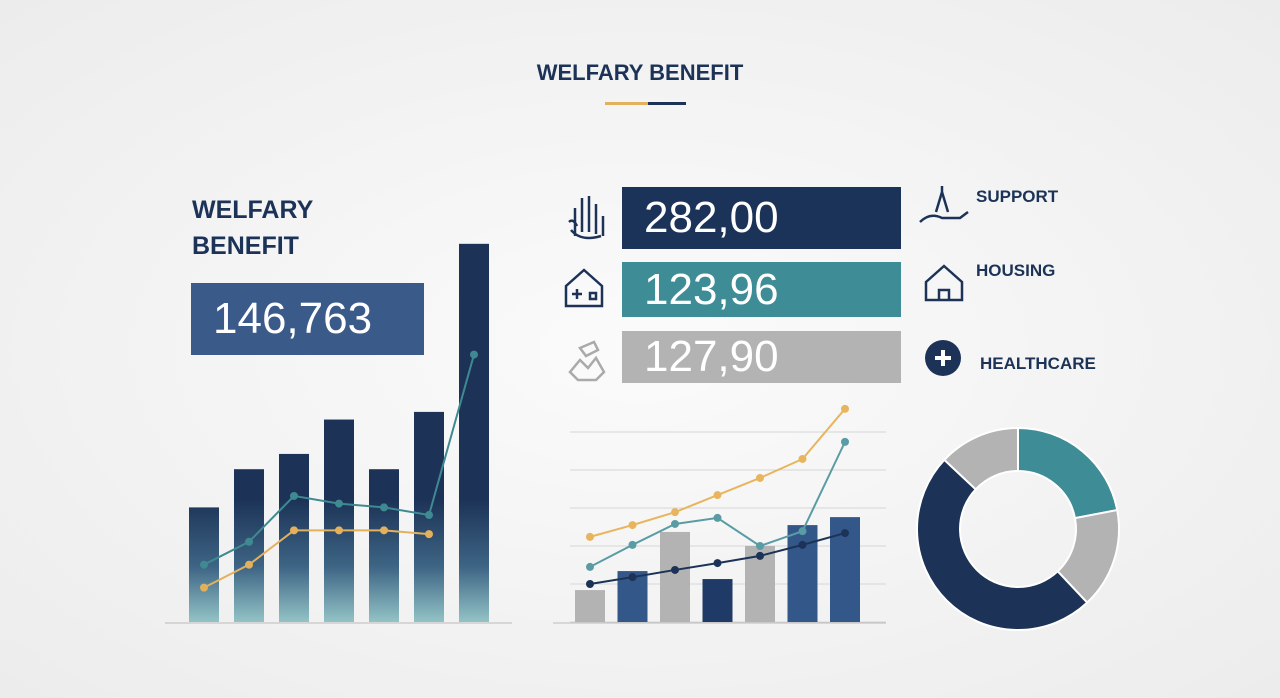  What do you see at coordinates (944, 204) in the screenshot?
I see `support-icon` at bounding box center [944, 204].